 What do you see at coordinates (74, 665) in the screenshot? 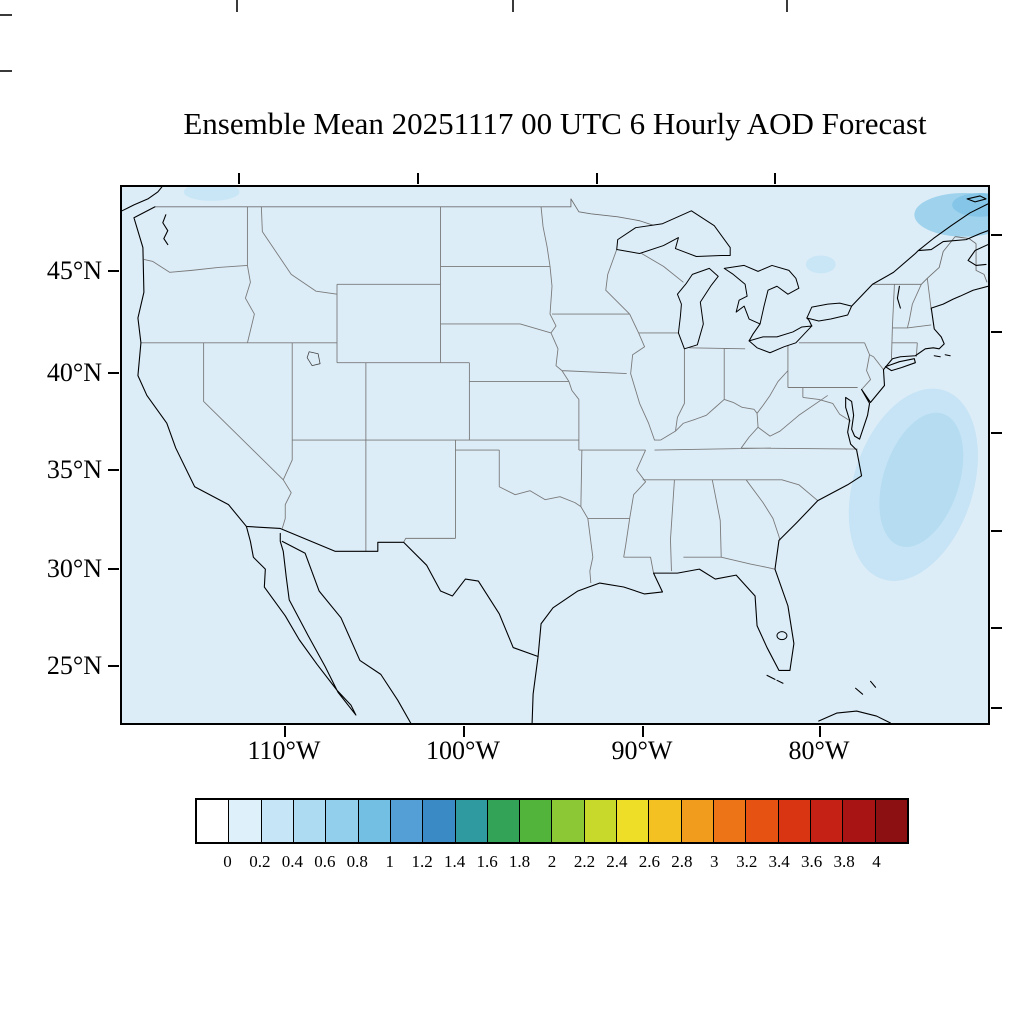
I see `lat-label-25n: 25°N` at bounding box center [74, 665].